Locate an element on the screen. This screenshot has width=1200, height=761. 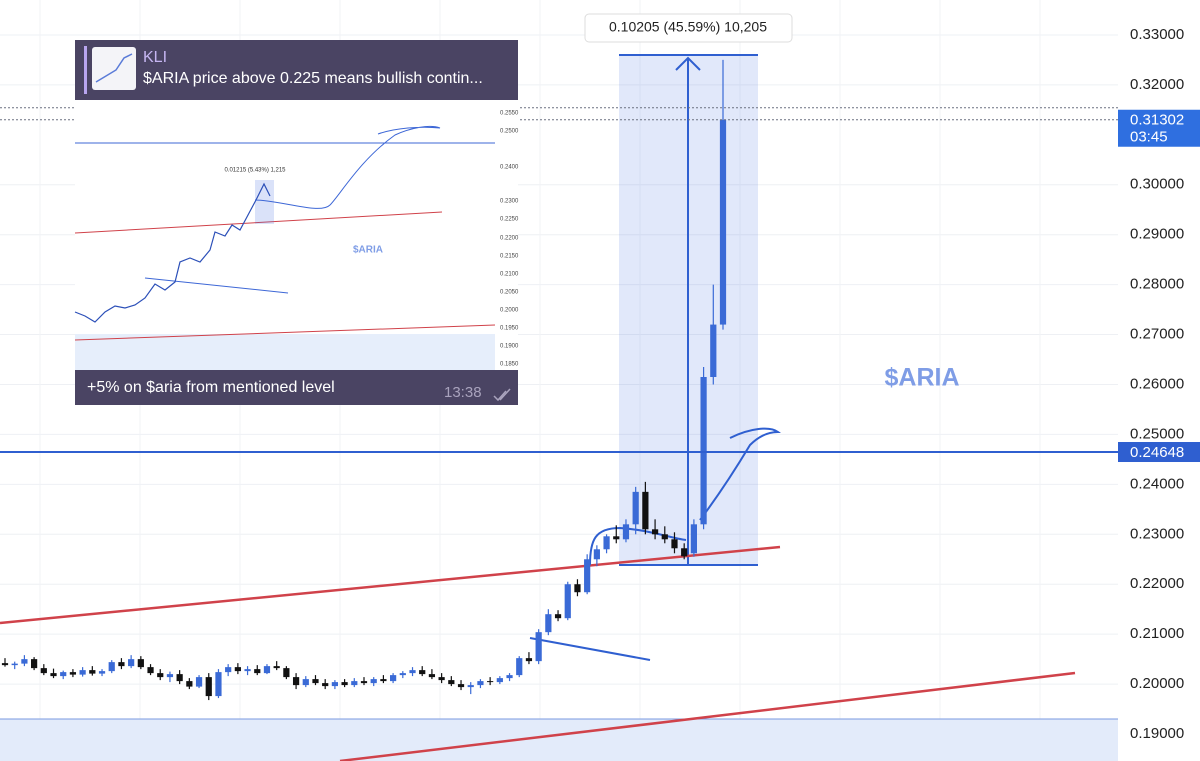
thumb-axis-label: 0.1900 is located at coordinates (509, 347).